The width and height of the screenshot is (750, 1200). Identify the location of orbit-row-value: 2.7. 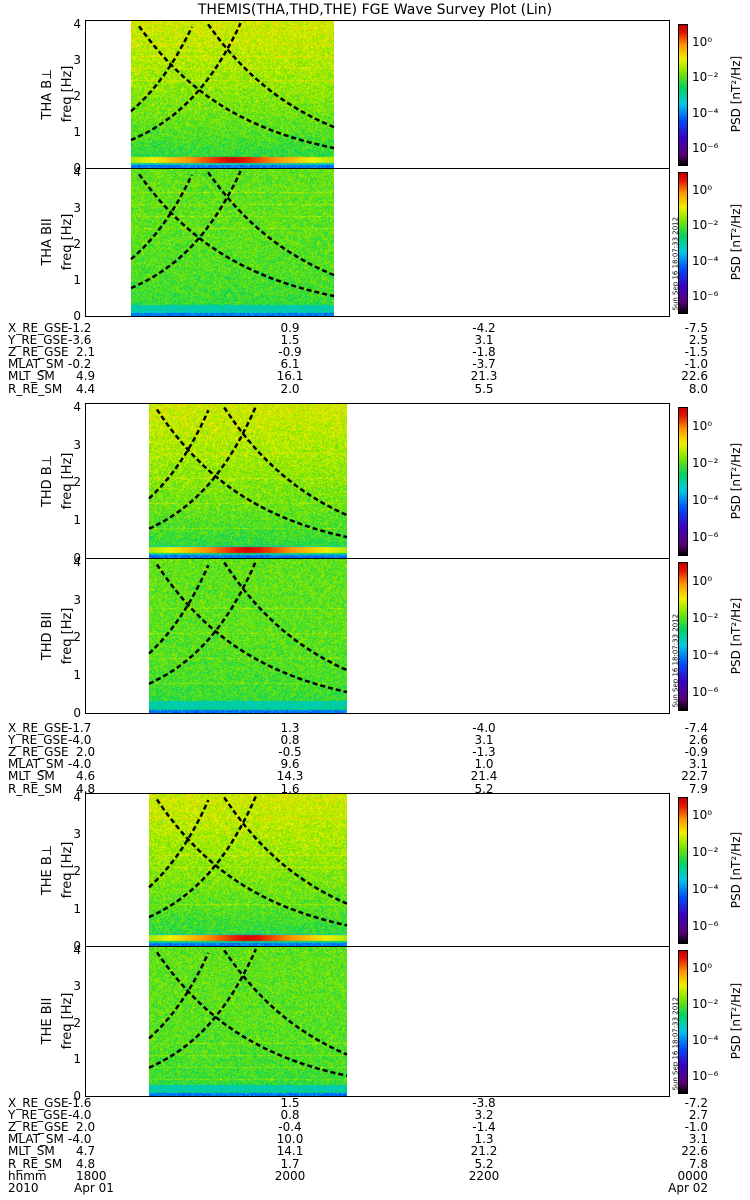
(698, 1115).